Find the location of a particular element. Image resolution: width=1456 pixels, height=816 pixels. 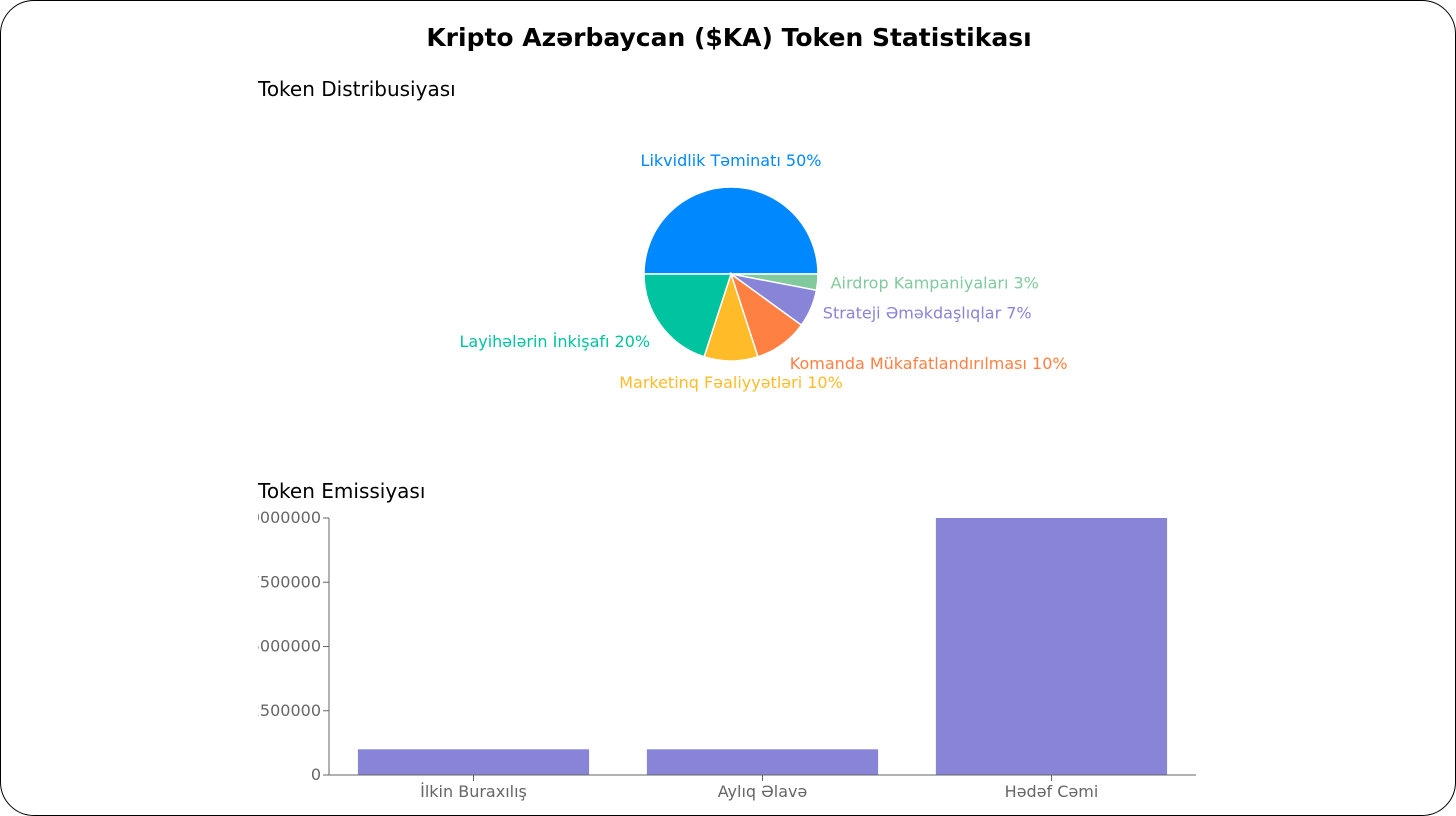

pie-slice-layihelerin-inkisafi is located at coordinates (688, 315).